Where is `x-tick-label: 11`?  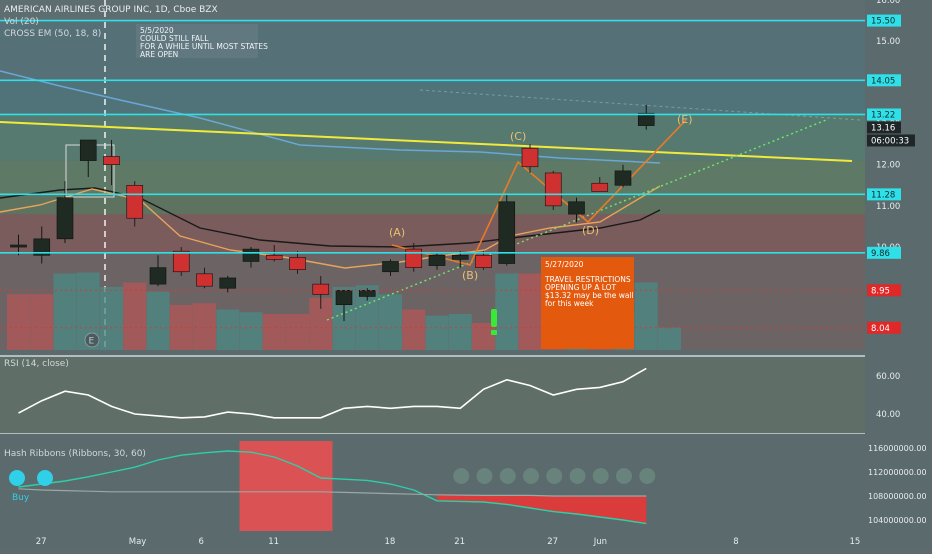 x-tick-label: 11 is located at coordinates (273, 542).